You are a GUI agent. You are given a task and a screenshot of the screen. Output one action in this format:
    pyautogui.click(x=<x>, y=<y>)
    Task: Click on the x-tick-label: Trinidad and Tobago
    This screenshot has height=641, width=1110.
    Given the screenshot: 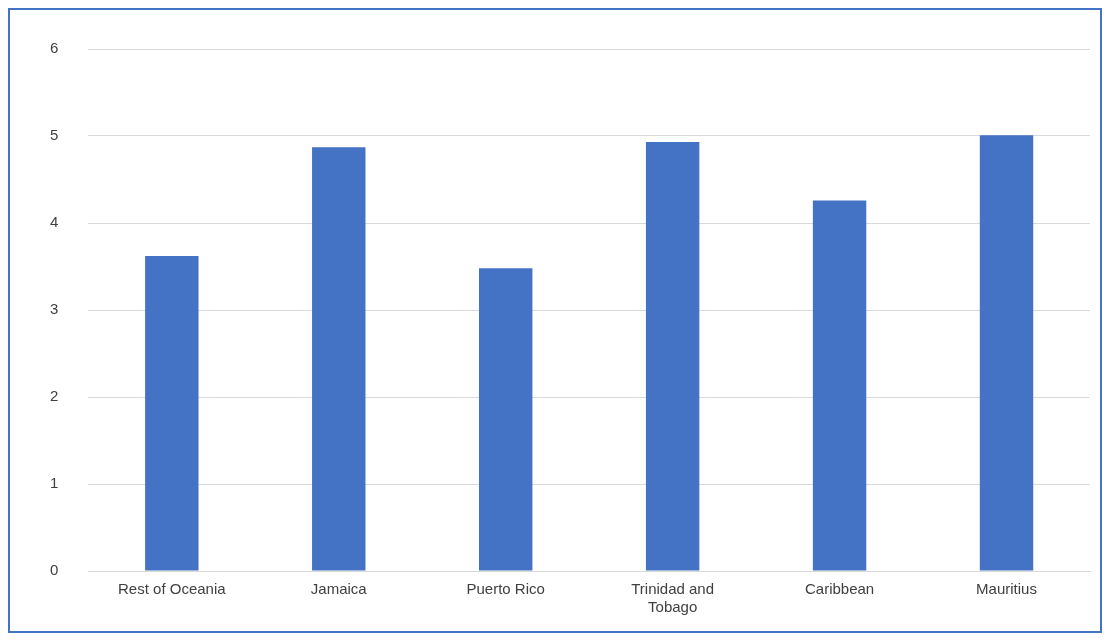 What is the action you would take?
    pyautogui.click(x=673, y=598)
    